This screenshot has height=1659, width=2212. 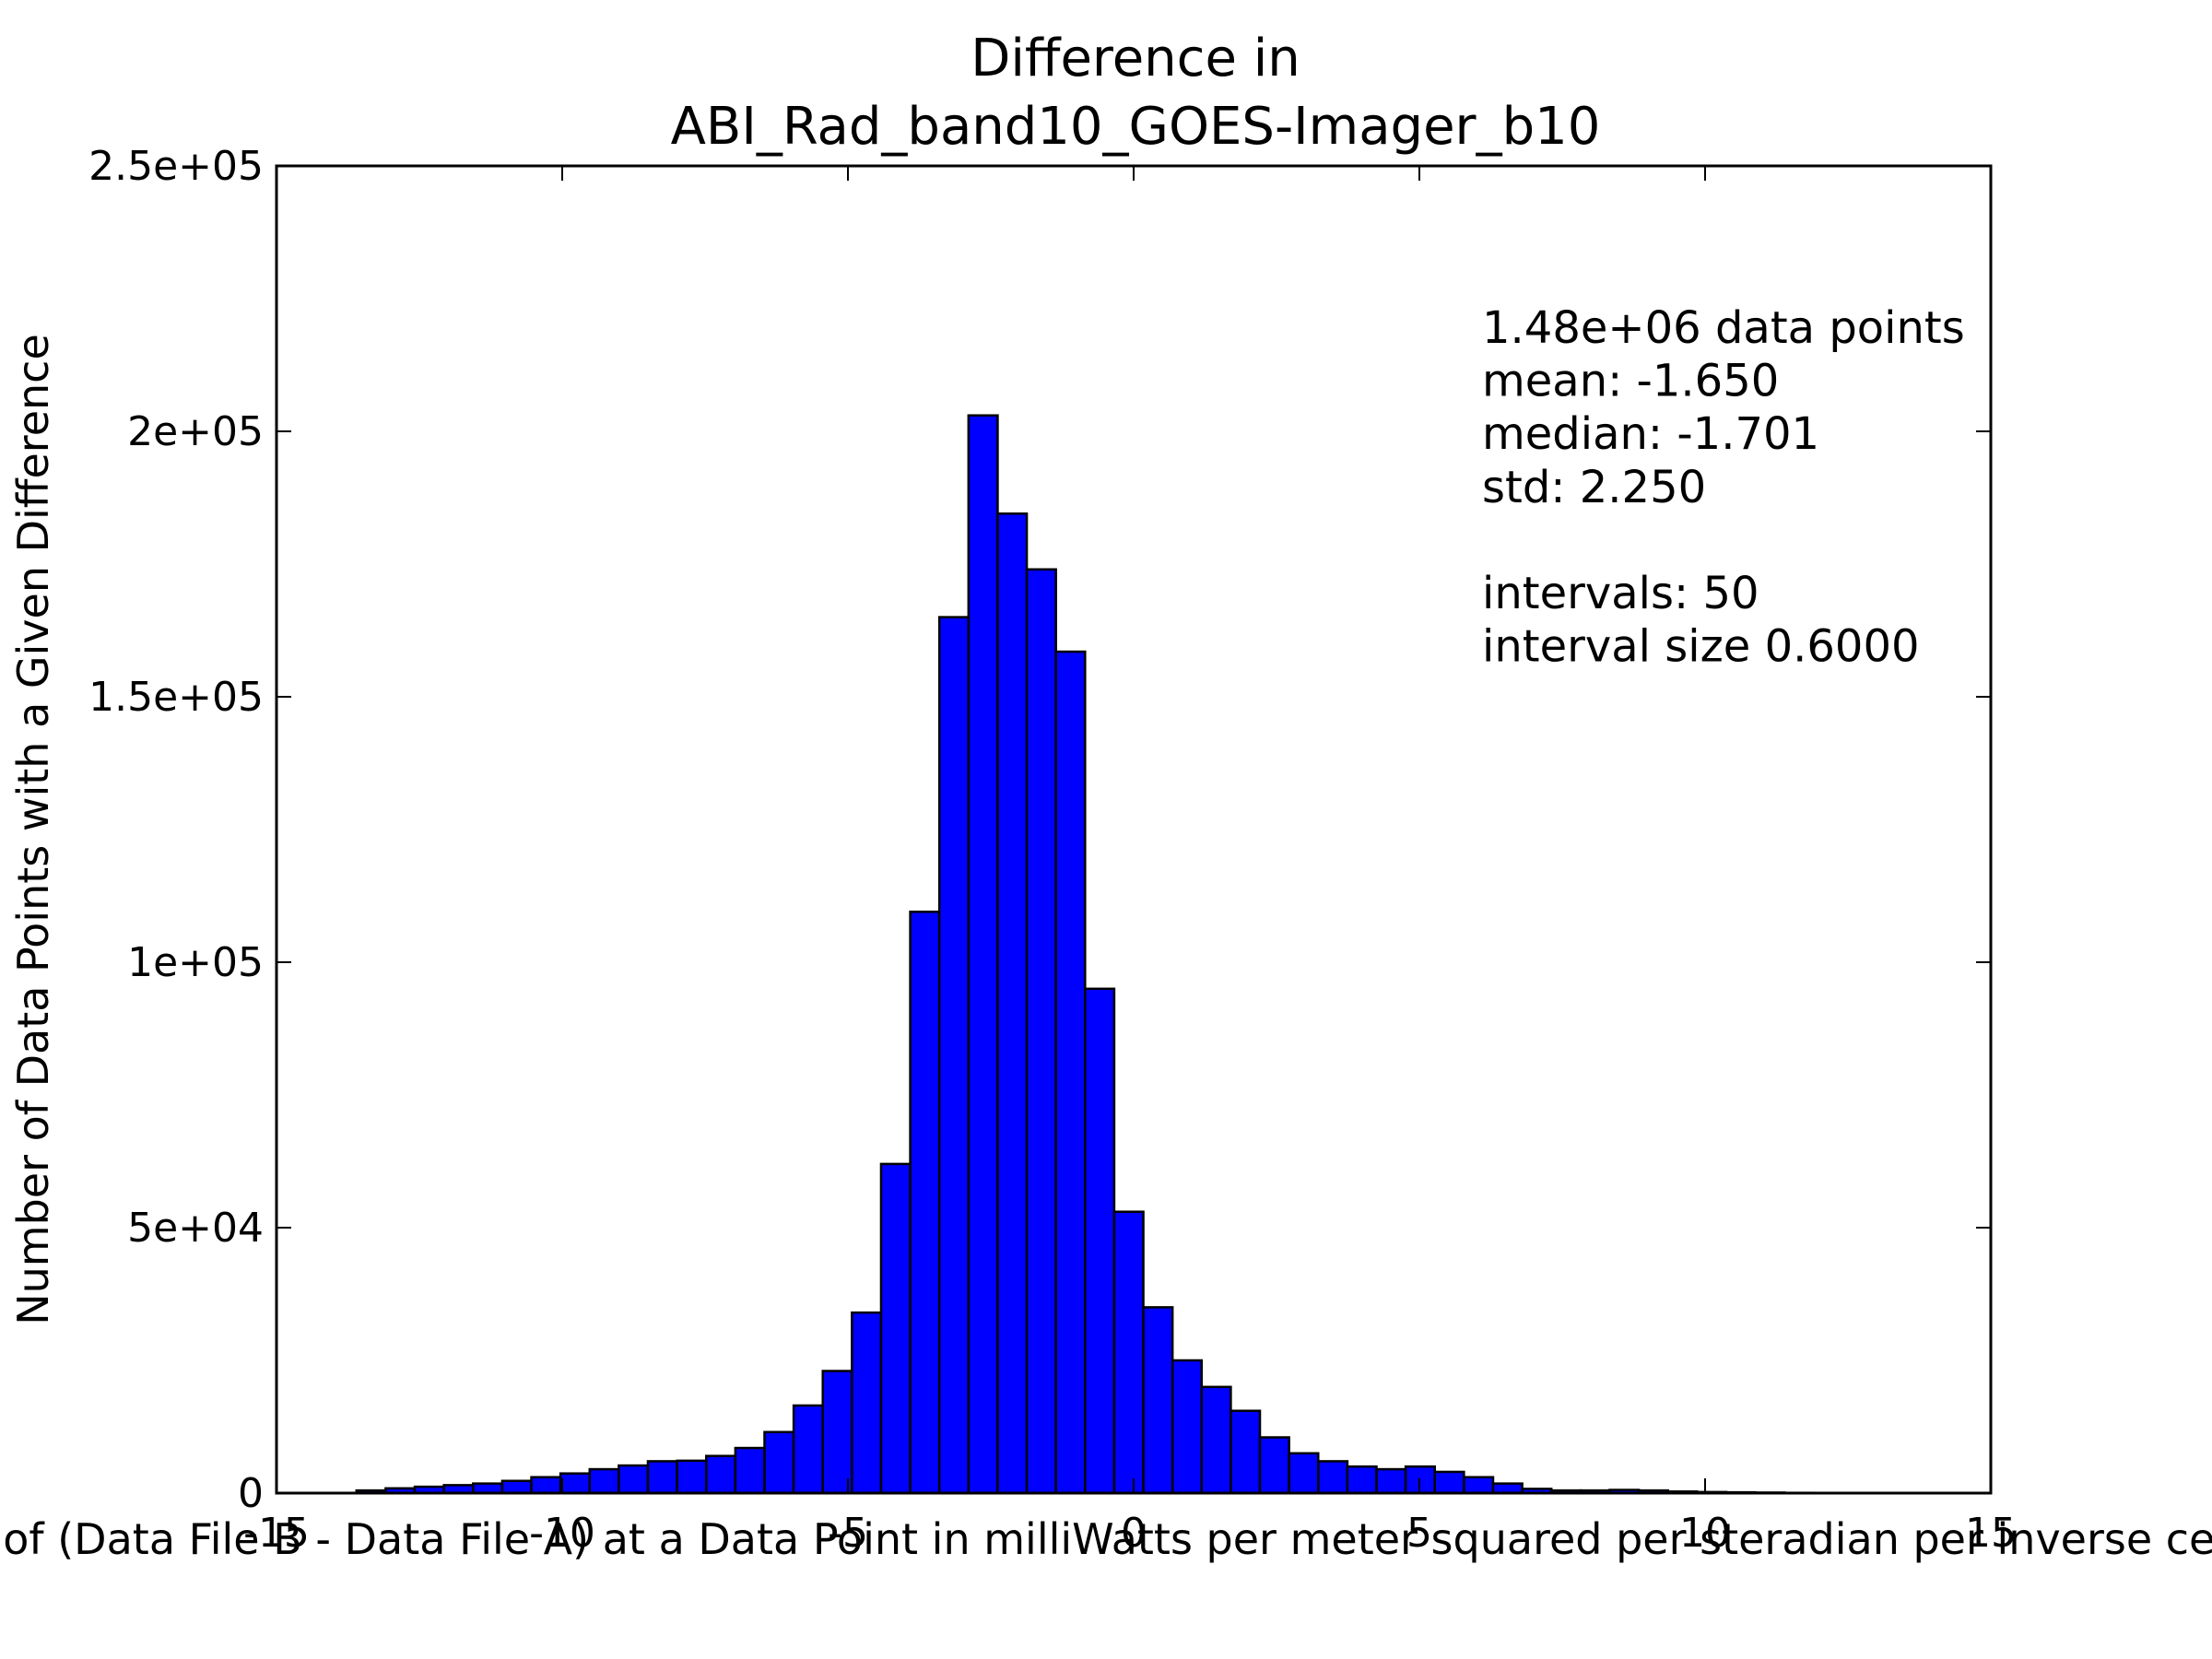 I want to click on chart-title-line2: ABI_Rad_band10_GOES-Imager_b10, so click(x=1136, y=127).